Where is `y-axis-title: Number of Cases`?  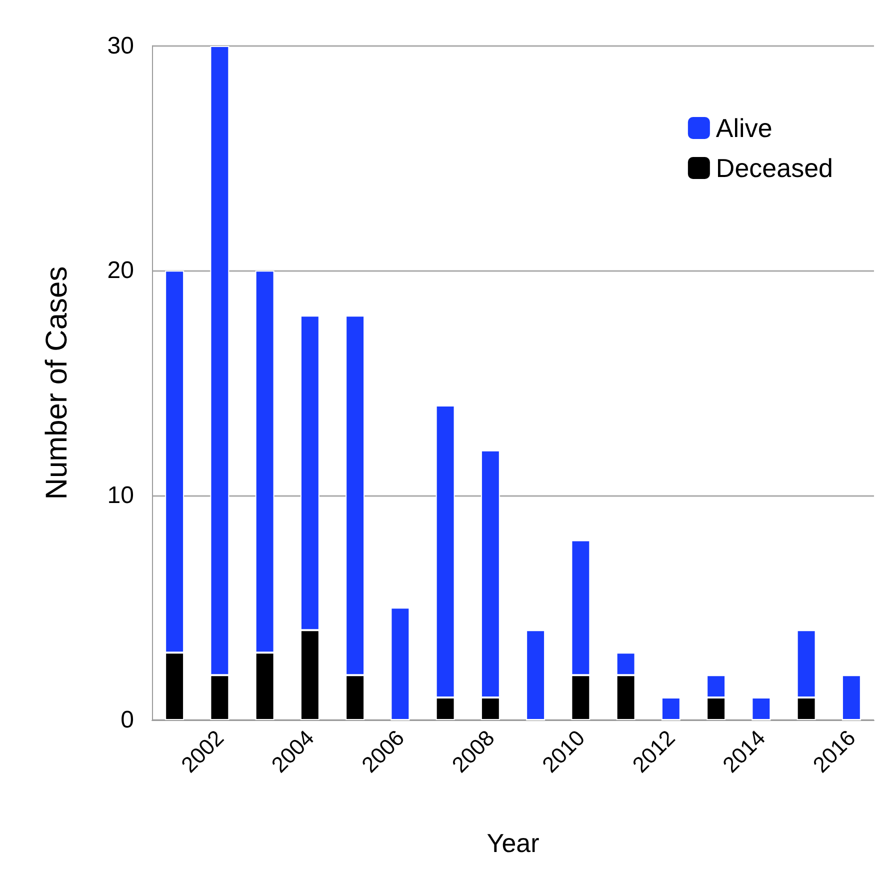
y-axis-title: Number of Cases is located at coordinates (57, 383).